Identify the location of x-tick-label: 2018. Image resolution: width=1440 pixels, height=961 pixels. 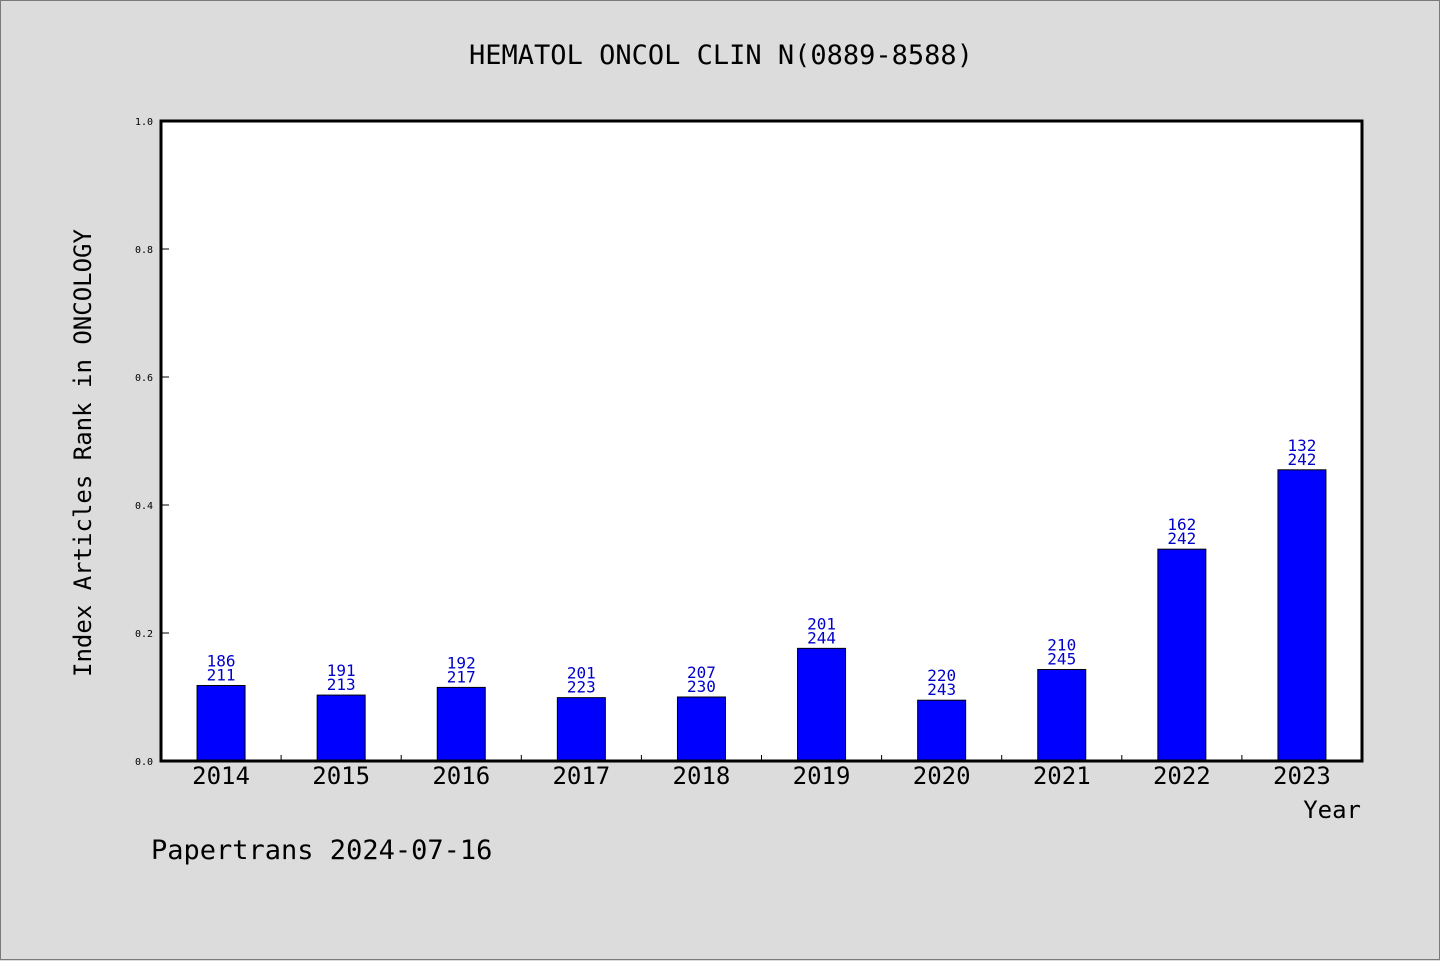
(702, 776).